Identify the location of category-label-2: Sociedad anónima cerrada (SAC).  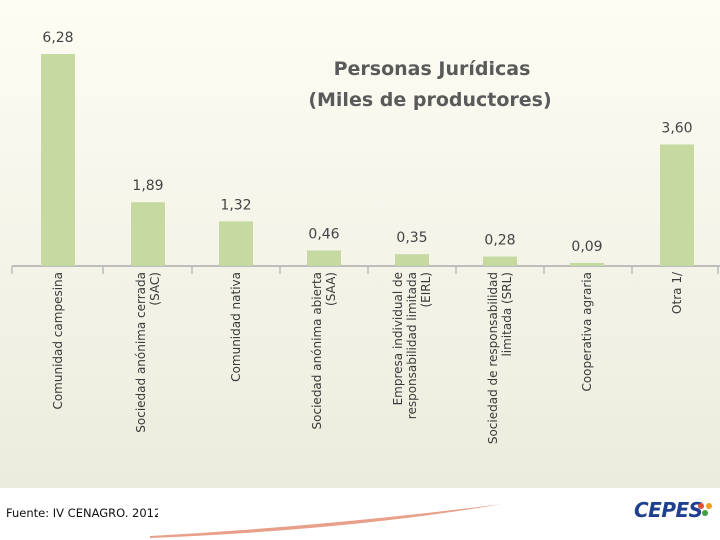
(148, 352).